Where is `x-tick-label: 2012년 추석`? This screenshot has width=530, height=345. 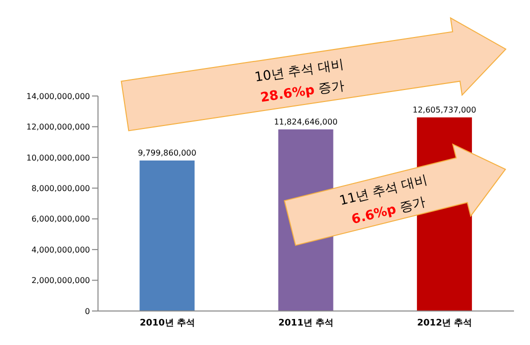 x-tick-label: 2012년 추석 is located at coordinates (444, 323).